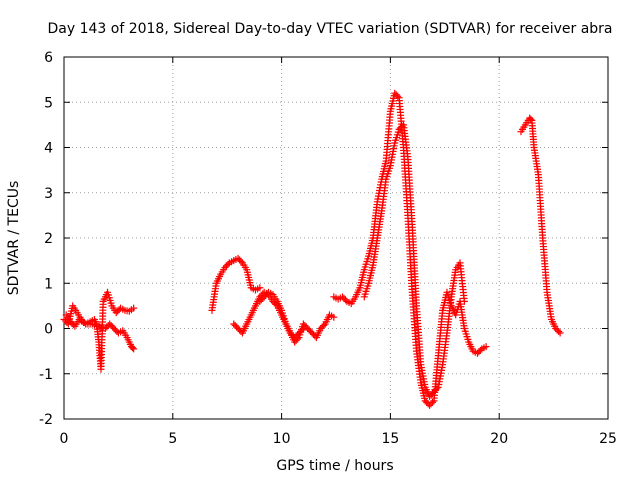 This screenshot has width=640, height=480. What do you see at coordinates (48, 194) in the screenshot?
I see `y-tick-label: 3` at bounding box center [48, 194].